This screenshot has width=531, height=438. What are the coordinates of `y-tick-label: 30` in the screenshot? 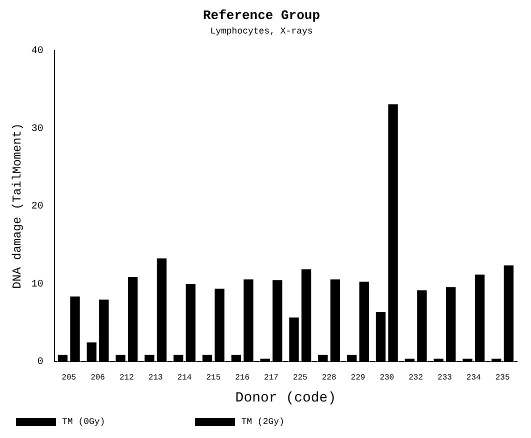 It's located at (37, 129).